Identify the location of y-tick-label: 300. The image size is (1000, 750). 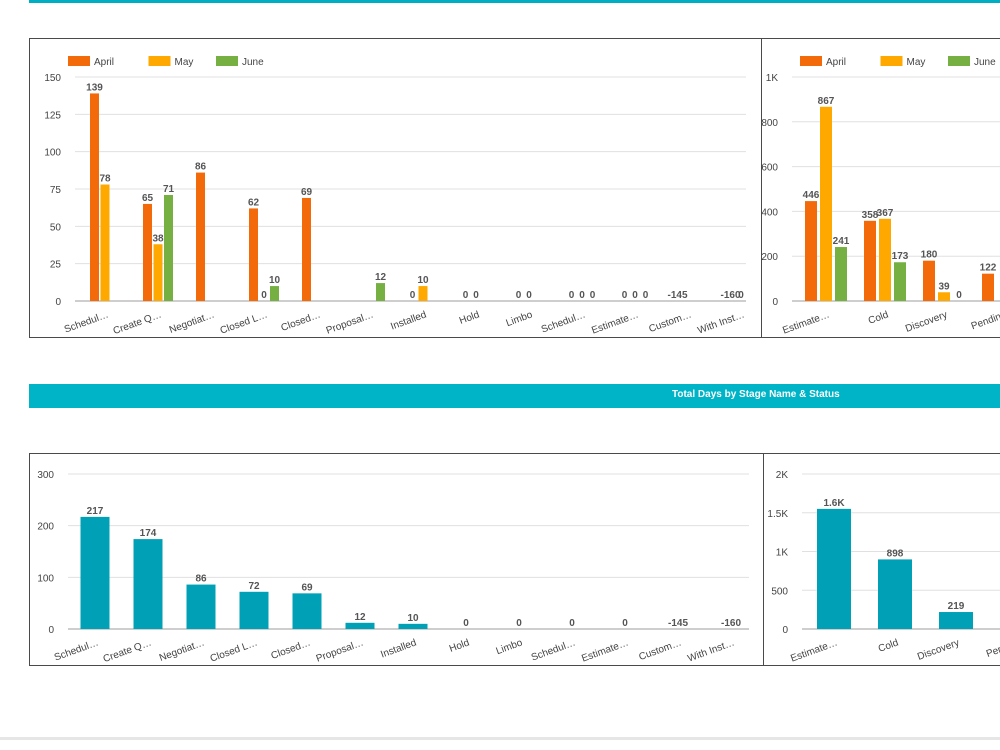
(45, 475).